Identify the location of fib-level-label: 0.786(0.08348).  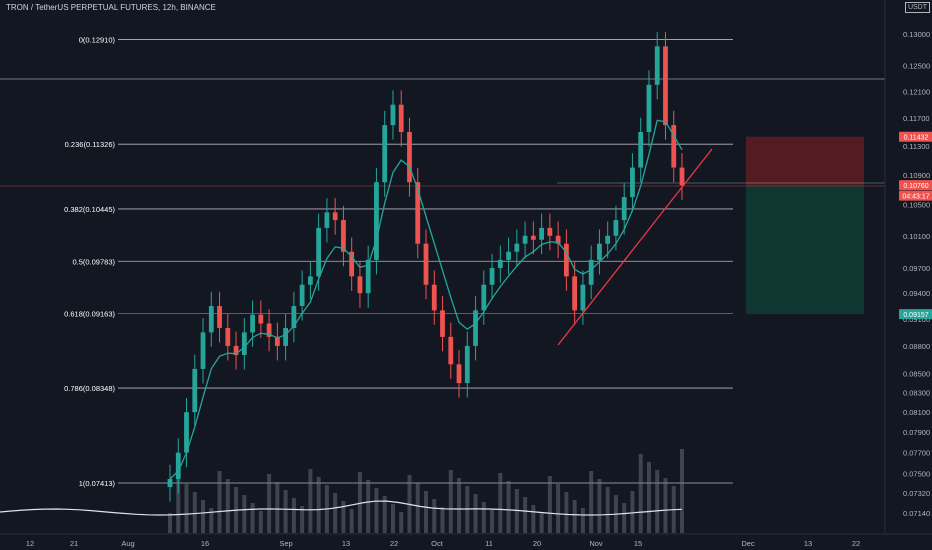
(89, 388).